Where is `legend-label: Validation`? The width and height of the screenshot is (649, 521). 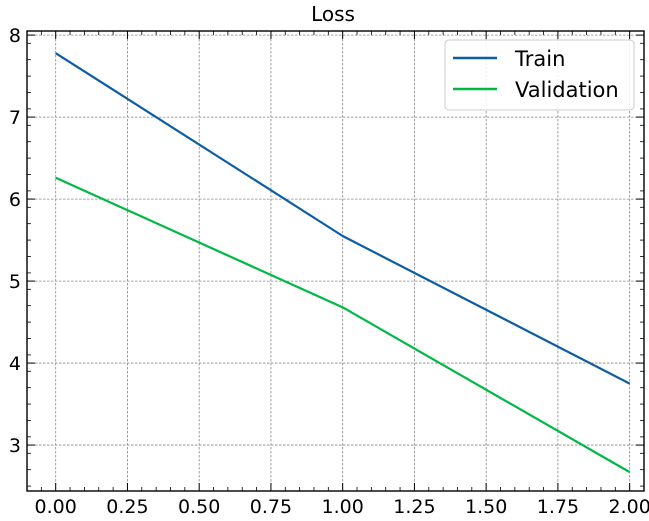
legend-label: Validation is located at coordinates (567, 90).